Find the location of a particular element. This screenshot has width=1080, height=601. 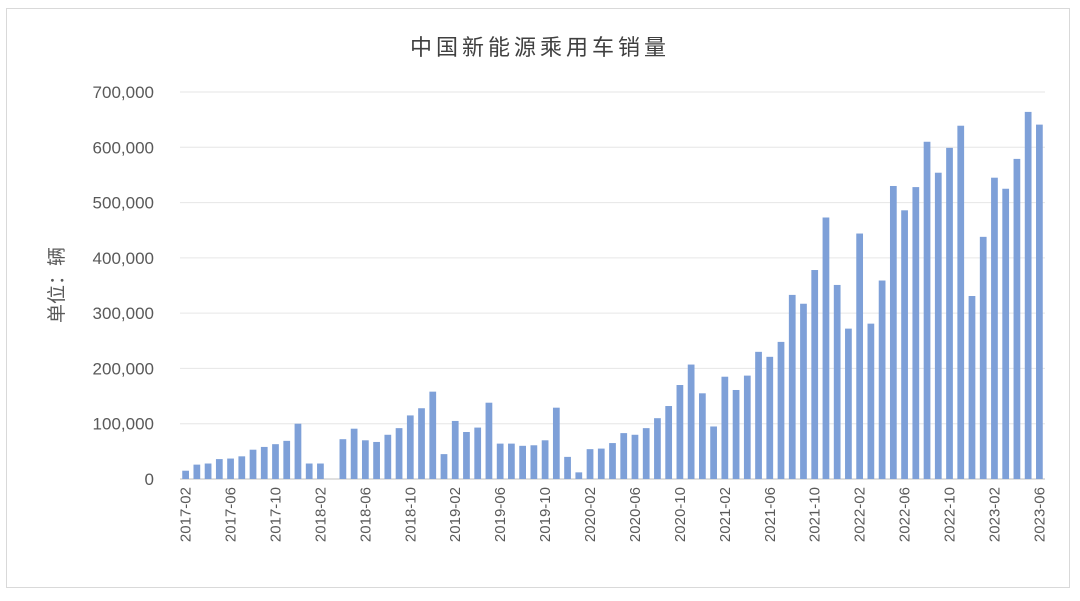

x-tick-label: 2018-02 is located at coordinates (320, 514).